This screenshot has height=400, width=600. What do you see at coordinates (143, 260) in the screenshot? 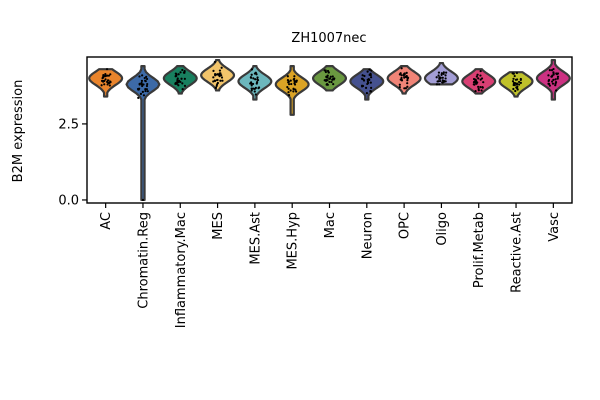
I see `x-tick-label: Chromatin.Reg` at bounding box center [143, 260].